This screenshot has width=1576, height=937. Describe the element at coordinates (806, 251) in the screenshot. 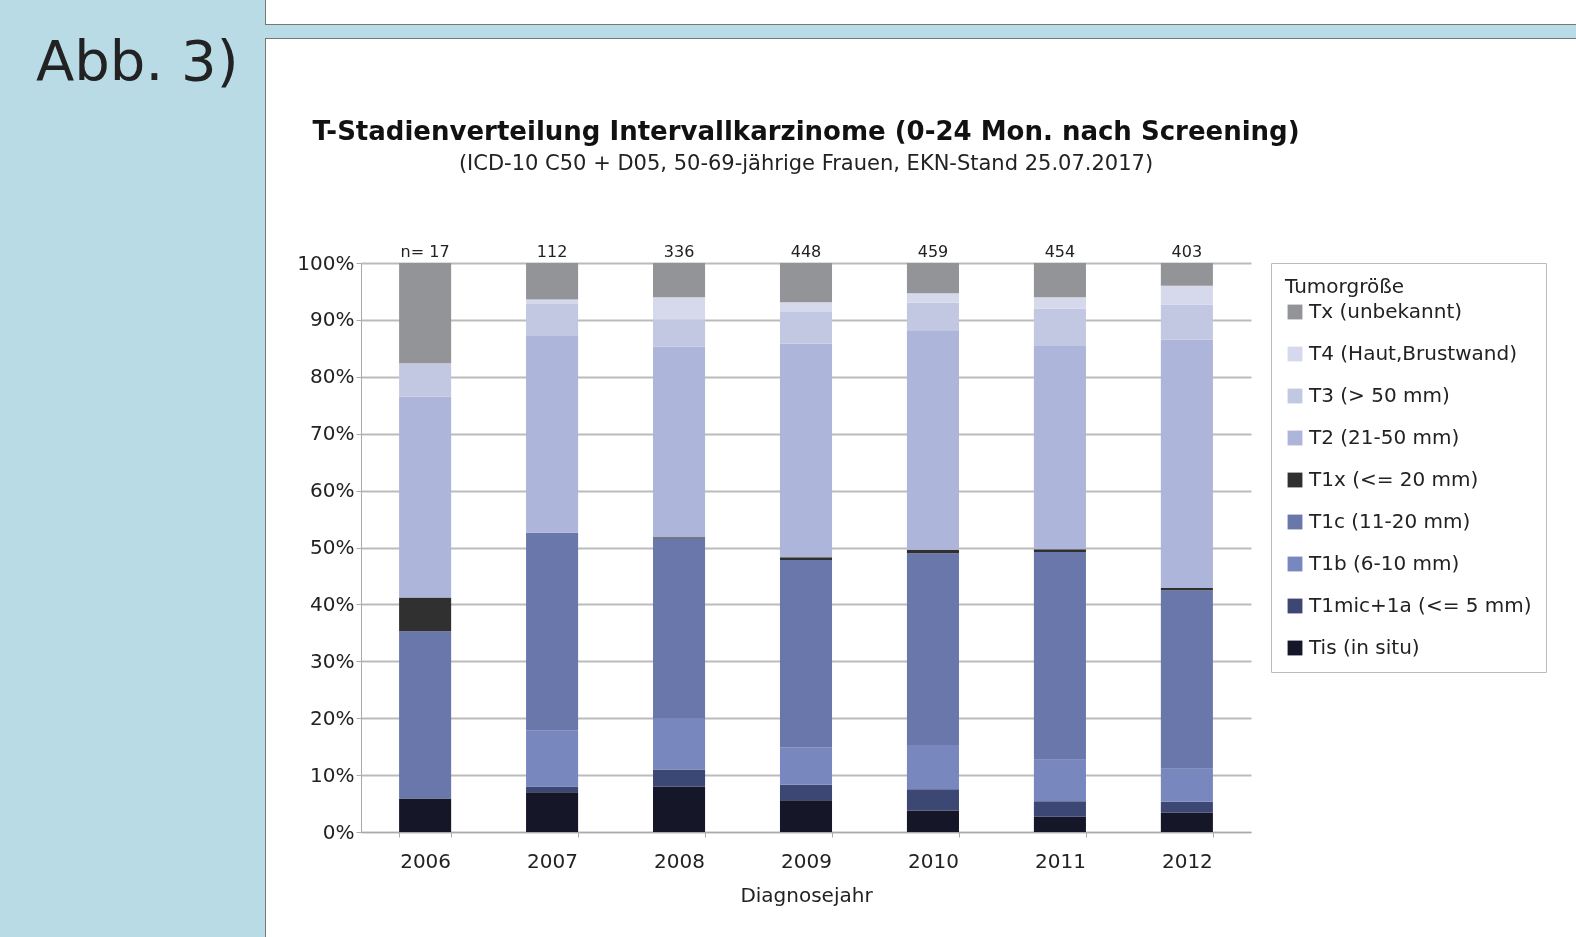

I see `annotation: 448` at that location.